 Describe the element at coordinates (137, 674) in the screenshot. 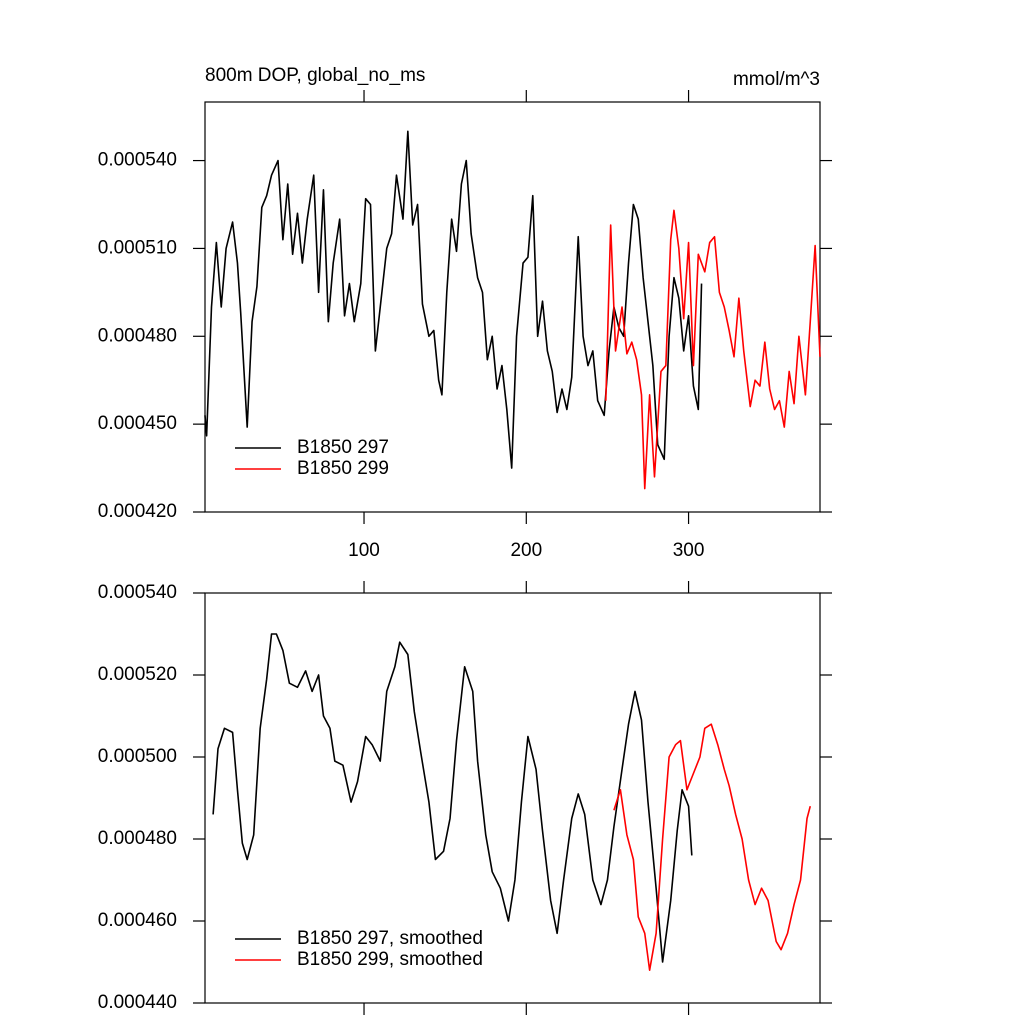

I see `y-tick-label: 0.000520` at that location.